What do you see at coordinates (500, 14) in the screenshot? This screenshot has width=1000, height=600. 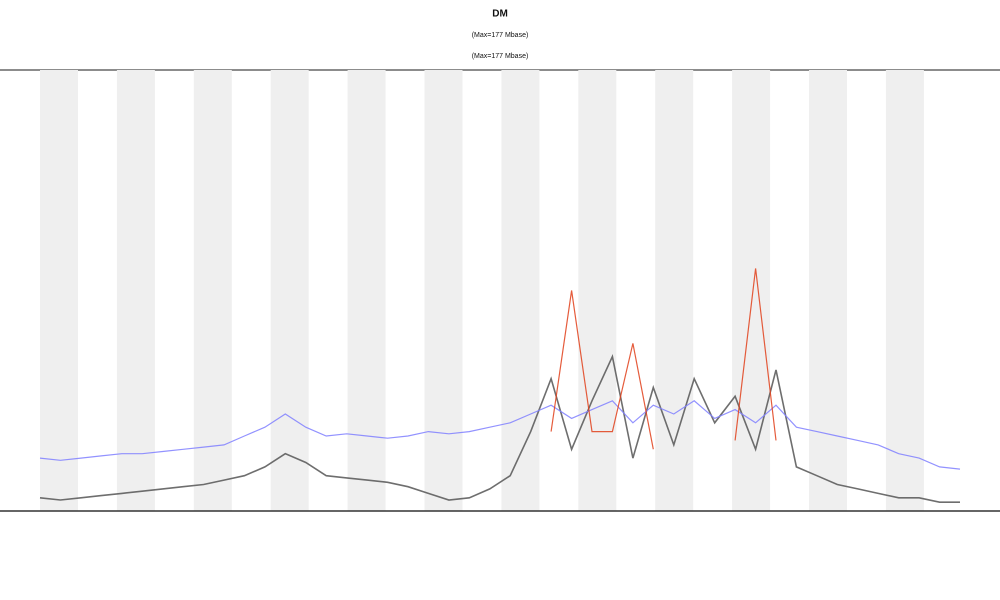 I see `chart-title: DM` at bounding box center [500, 14].